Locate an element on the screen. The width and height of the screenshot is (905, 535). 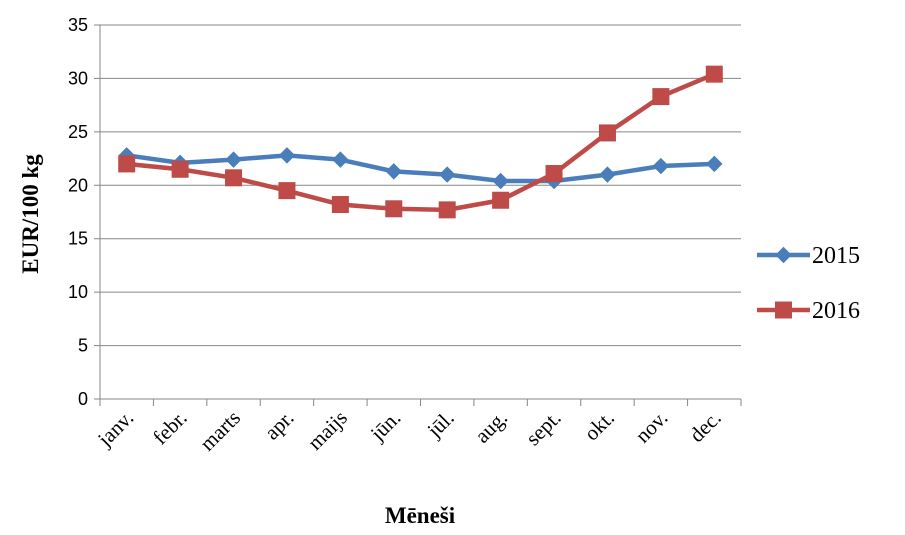
y-tick-label: 0 is located at coordinates (83, 399).